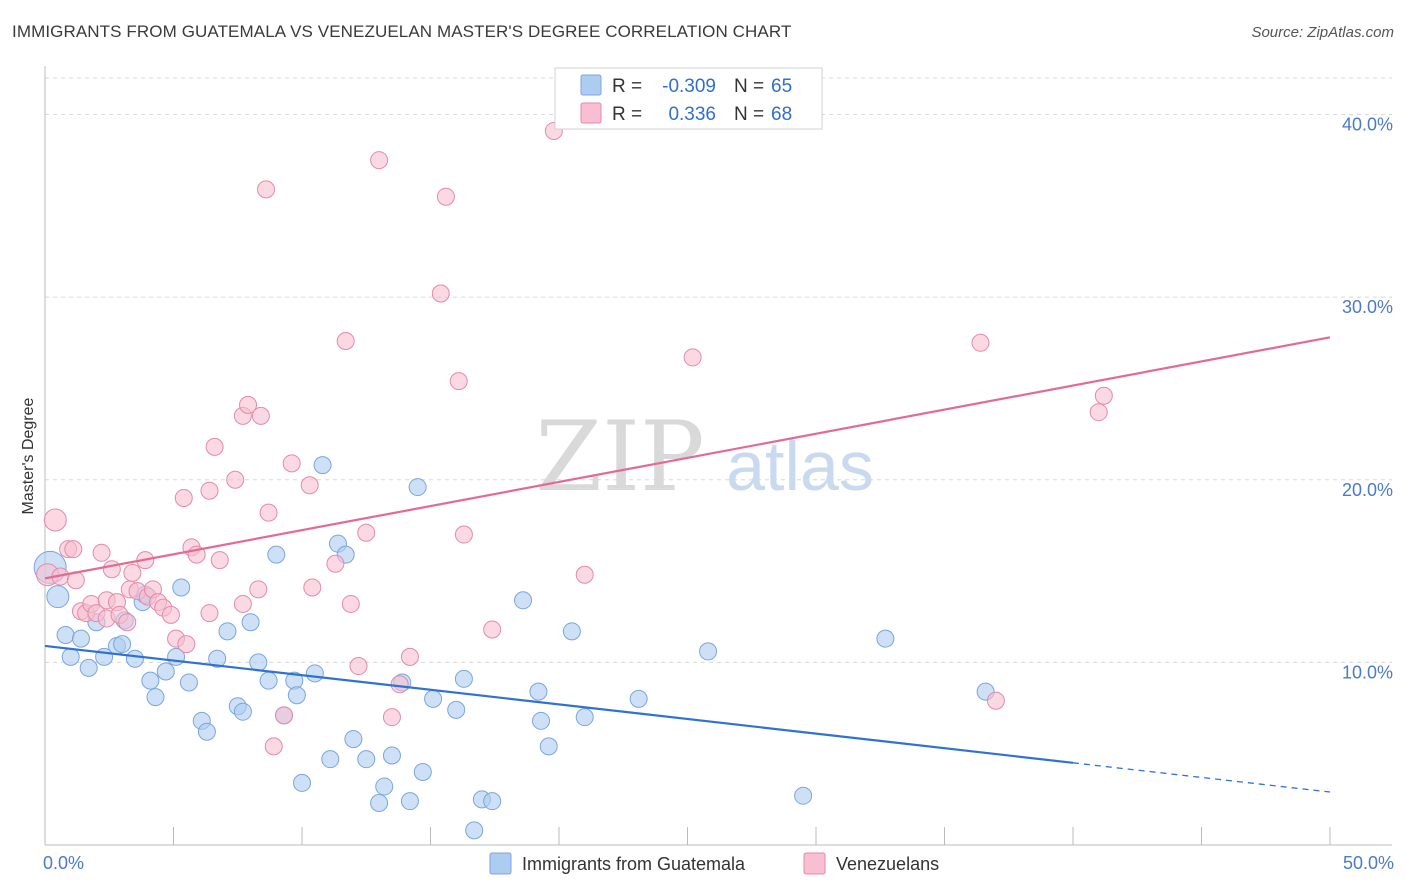 The width and height of the screenshot is (1406, 892). Describe the element at coordinates (800, 466) in the screenshot. I see `watermark-atlas: atlas` at that location.